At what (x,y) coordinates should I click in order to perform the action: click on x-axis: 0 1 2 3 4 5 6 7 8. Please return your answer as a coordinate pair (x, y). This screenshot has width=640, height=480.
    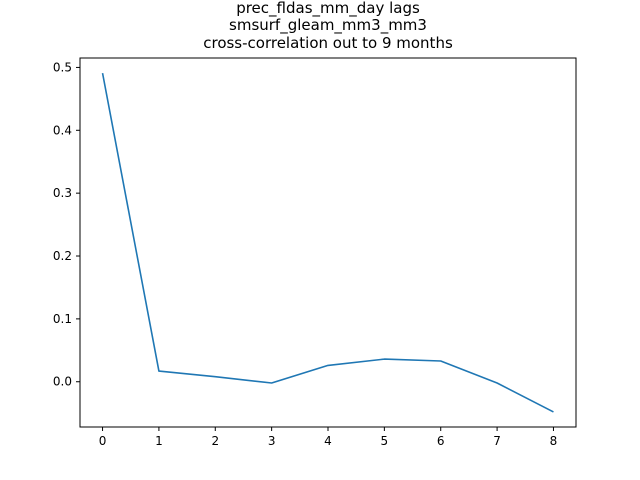
    Looking at the image, I should click on (328, 437).